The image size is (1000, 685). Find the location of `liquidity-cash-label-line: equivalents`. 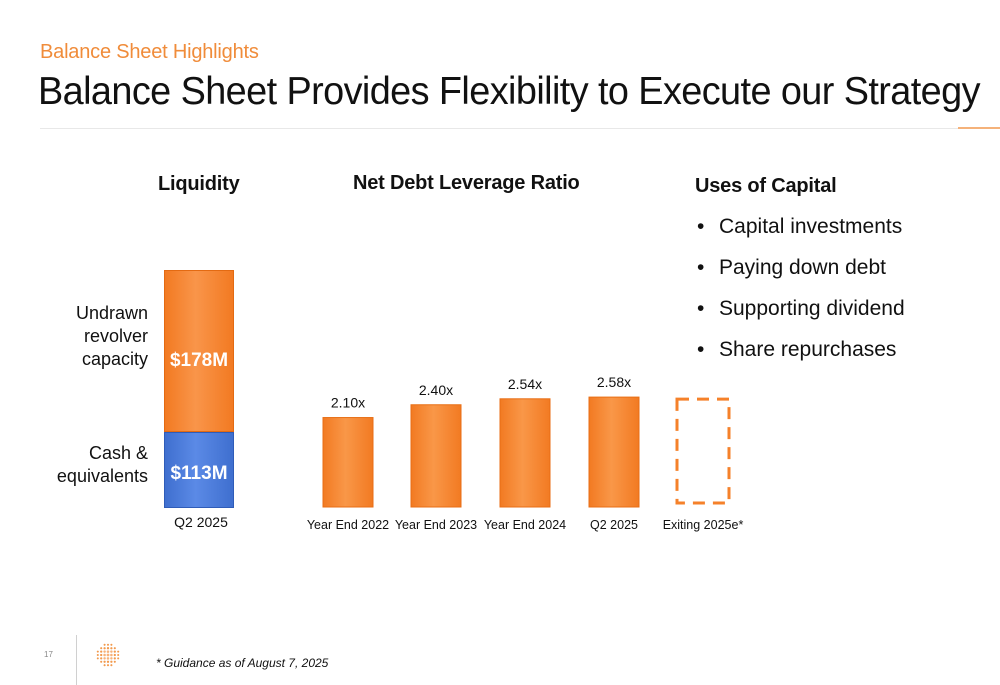

liquidity-cash-label-line: equivalents is located at coordinates (102, 476).